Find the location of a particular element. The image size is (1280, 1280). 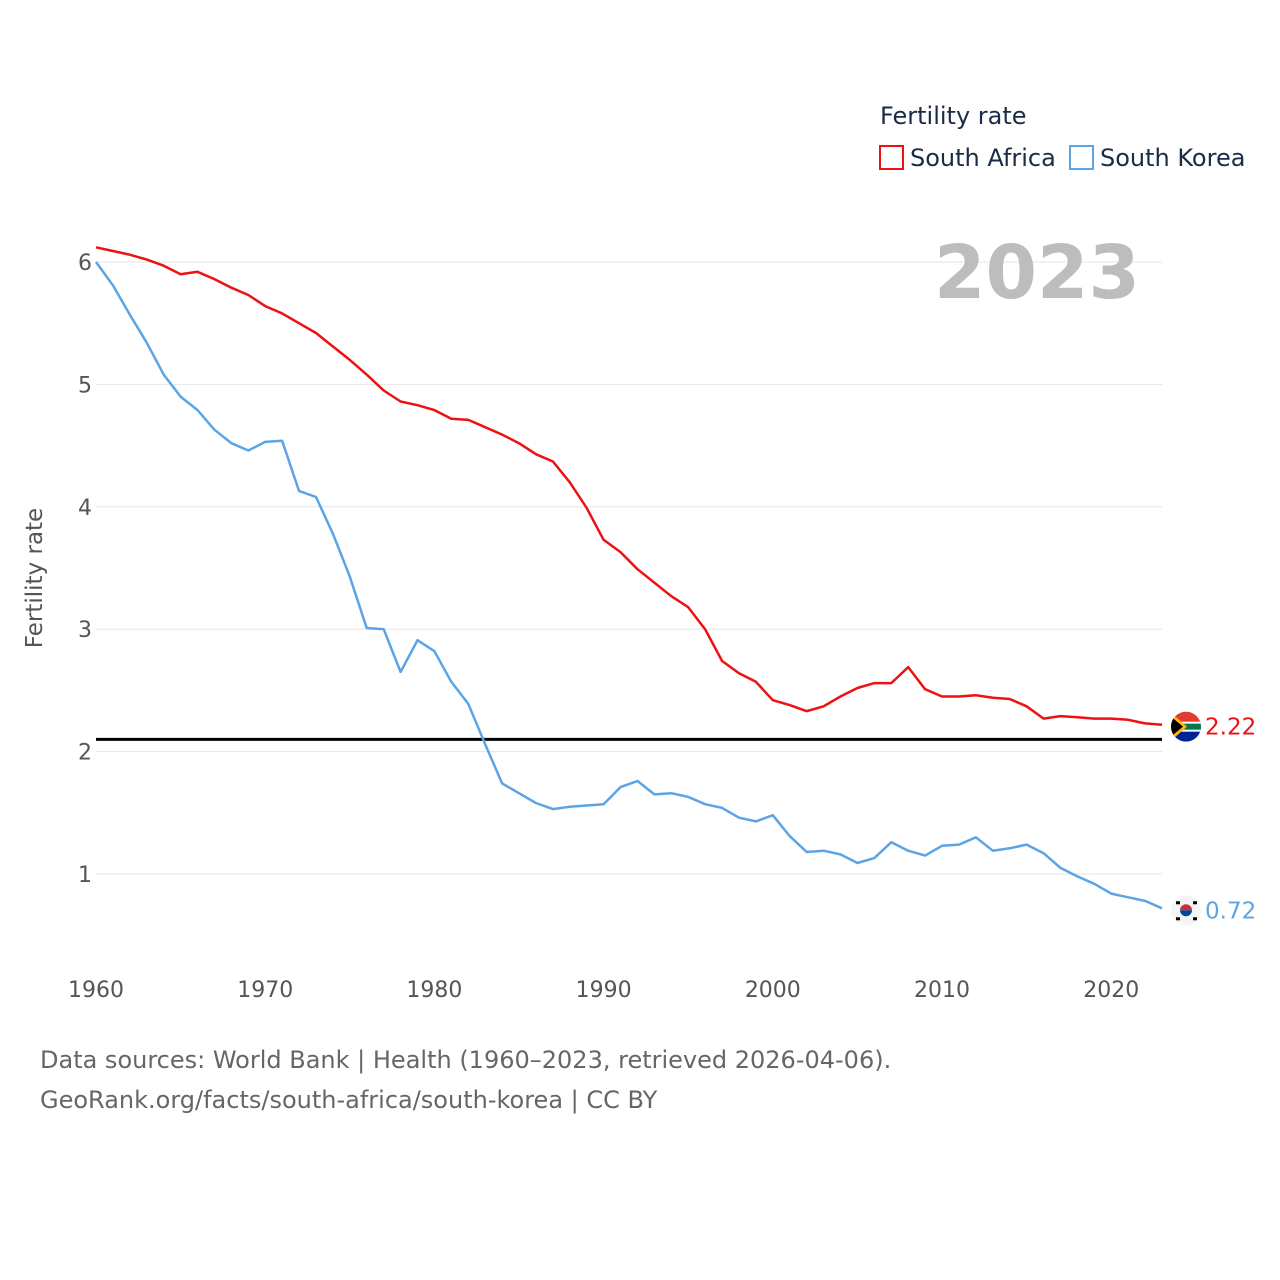

legend: Fertility rate South Africa South Korea is located at coordinates (1062, 137).